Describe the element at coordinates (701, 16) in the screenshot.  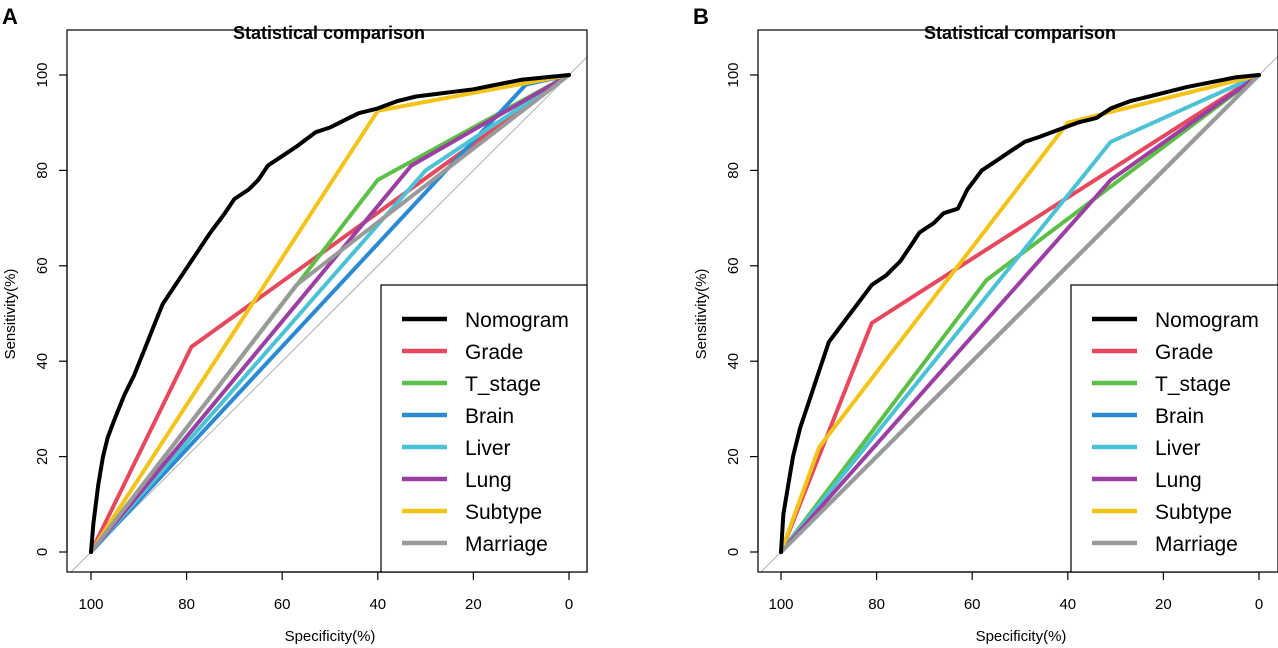
I see `panel-label: B` at that location.